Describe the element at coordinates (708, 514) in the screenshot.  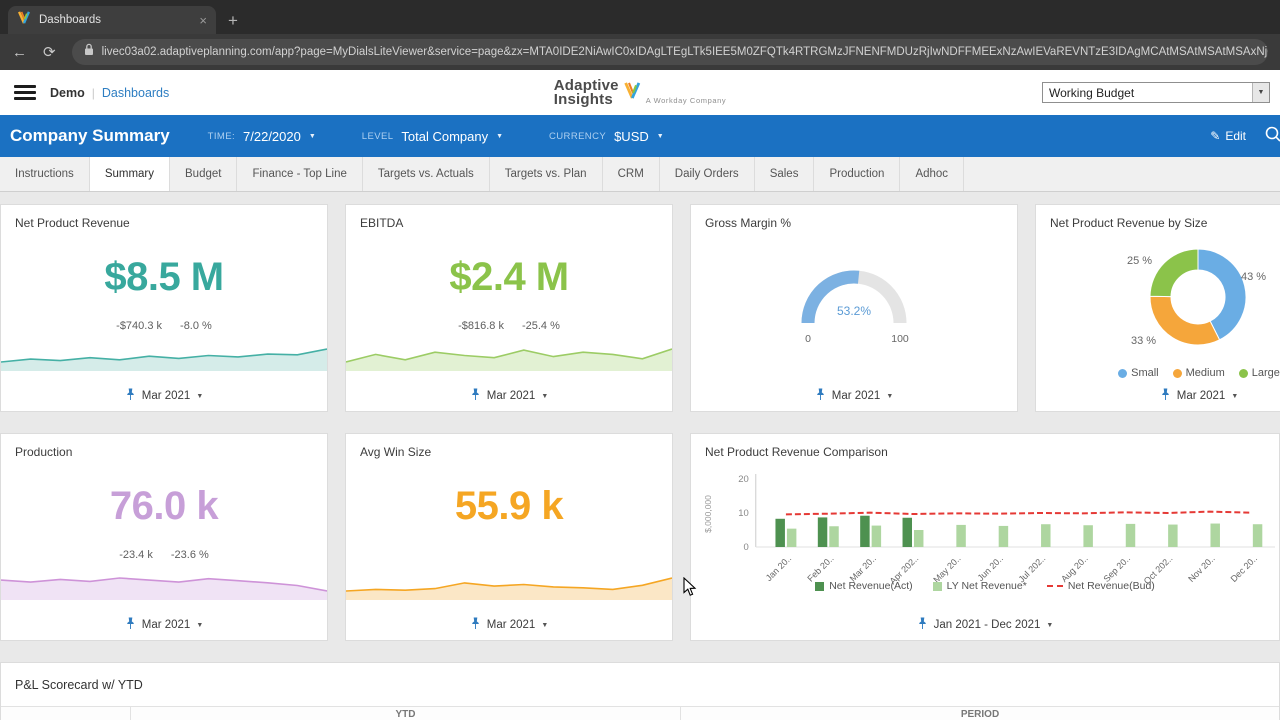
I see `svg-text: $,000,000` at that location.